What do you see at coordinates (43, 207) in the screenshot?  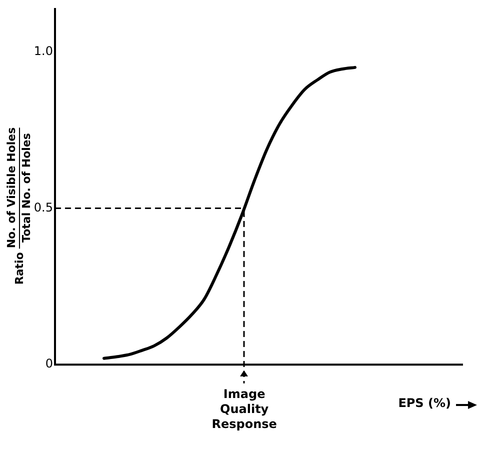 I see `y-tick-label: 0.5` at bounding box center [43, 207].